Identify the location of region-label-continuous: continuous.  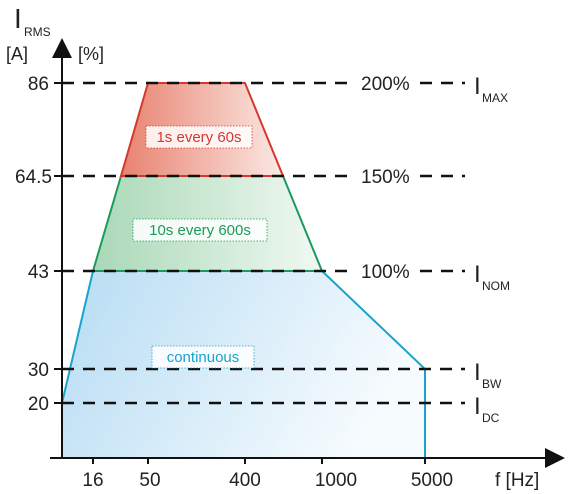
(203, 357).